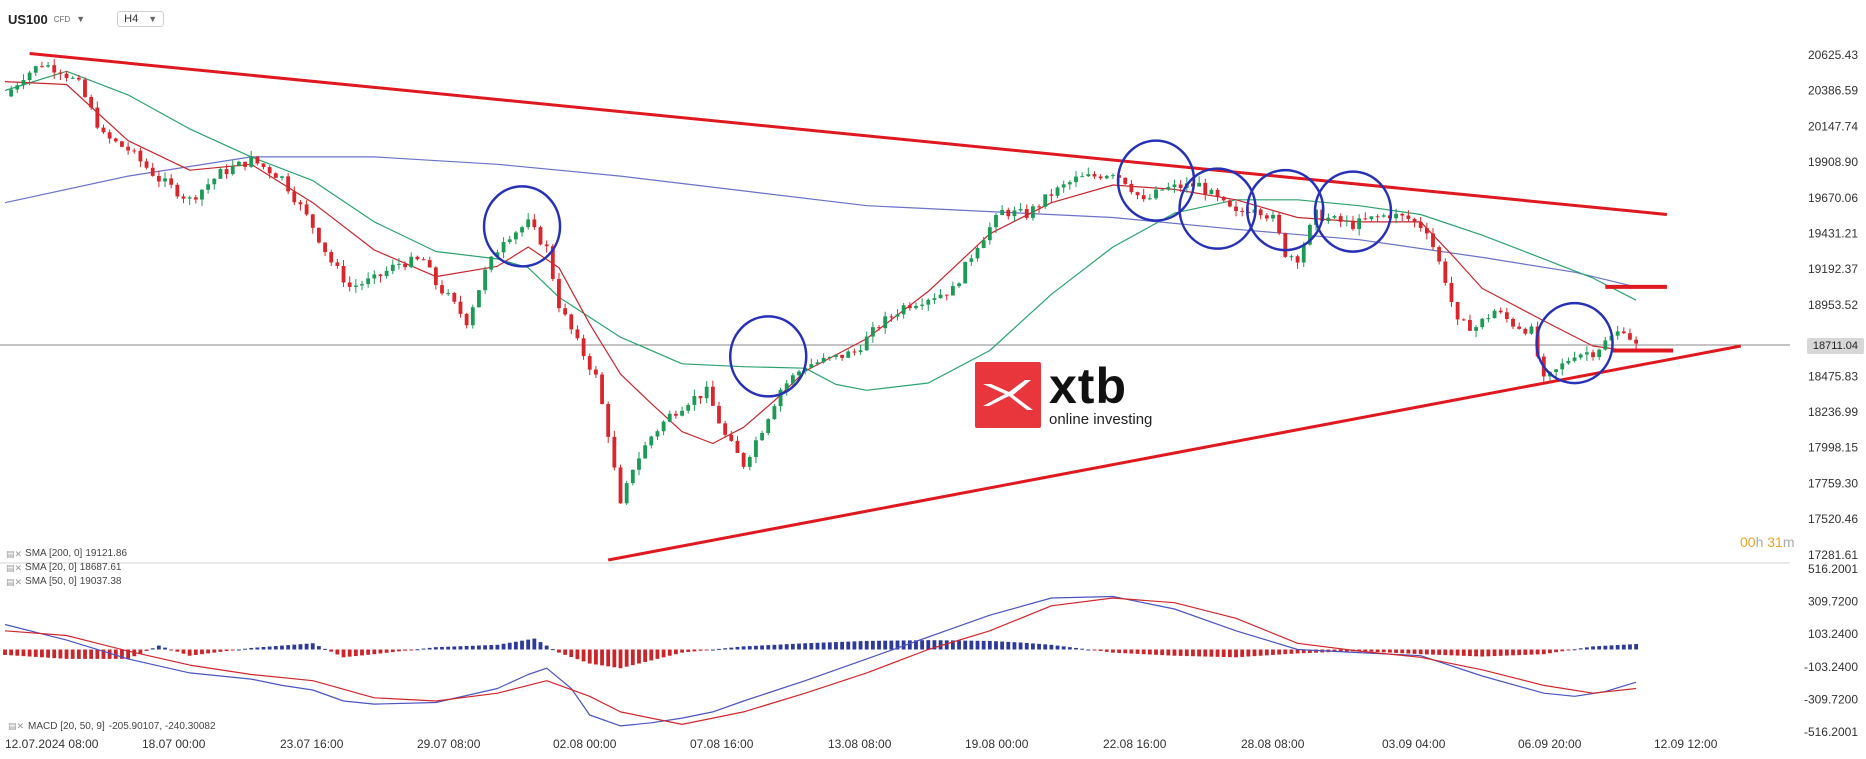 Image resolution: width=1866 pixels, height=759 pixels. What do you see at coordinates (1759, 542) in the screenshot?
I see `countdown-hours-unit: h` at bounding box center [1759, 542].